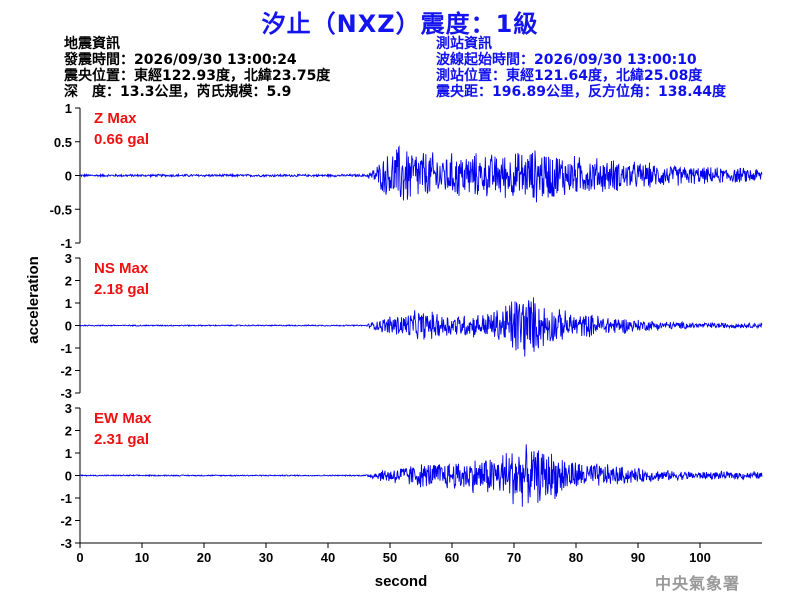 The width and height of the screenshot is (800, 600). What do you see at coordinates (68, 258) in the screenshot?
I see `y-tick-label-NS: 3` at bounding box center [68, 258].